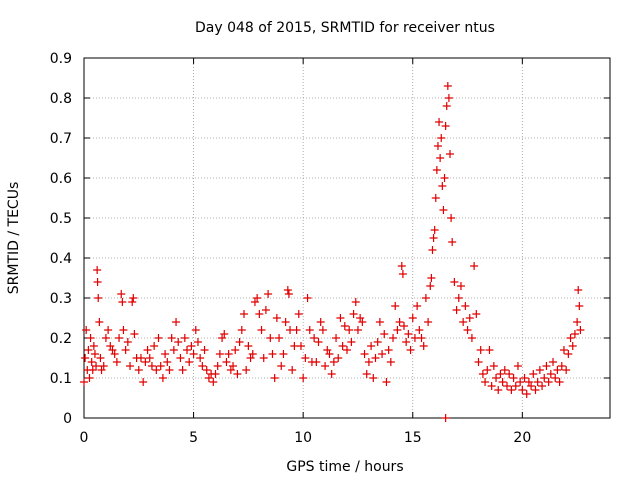  I want to click on y-tick-label: 0.7, so click(61, 139).